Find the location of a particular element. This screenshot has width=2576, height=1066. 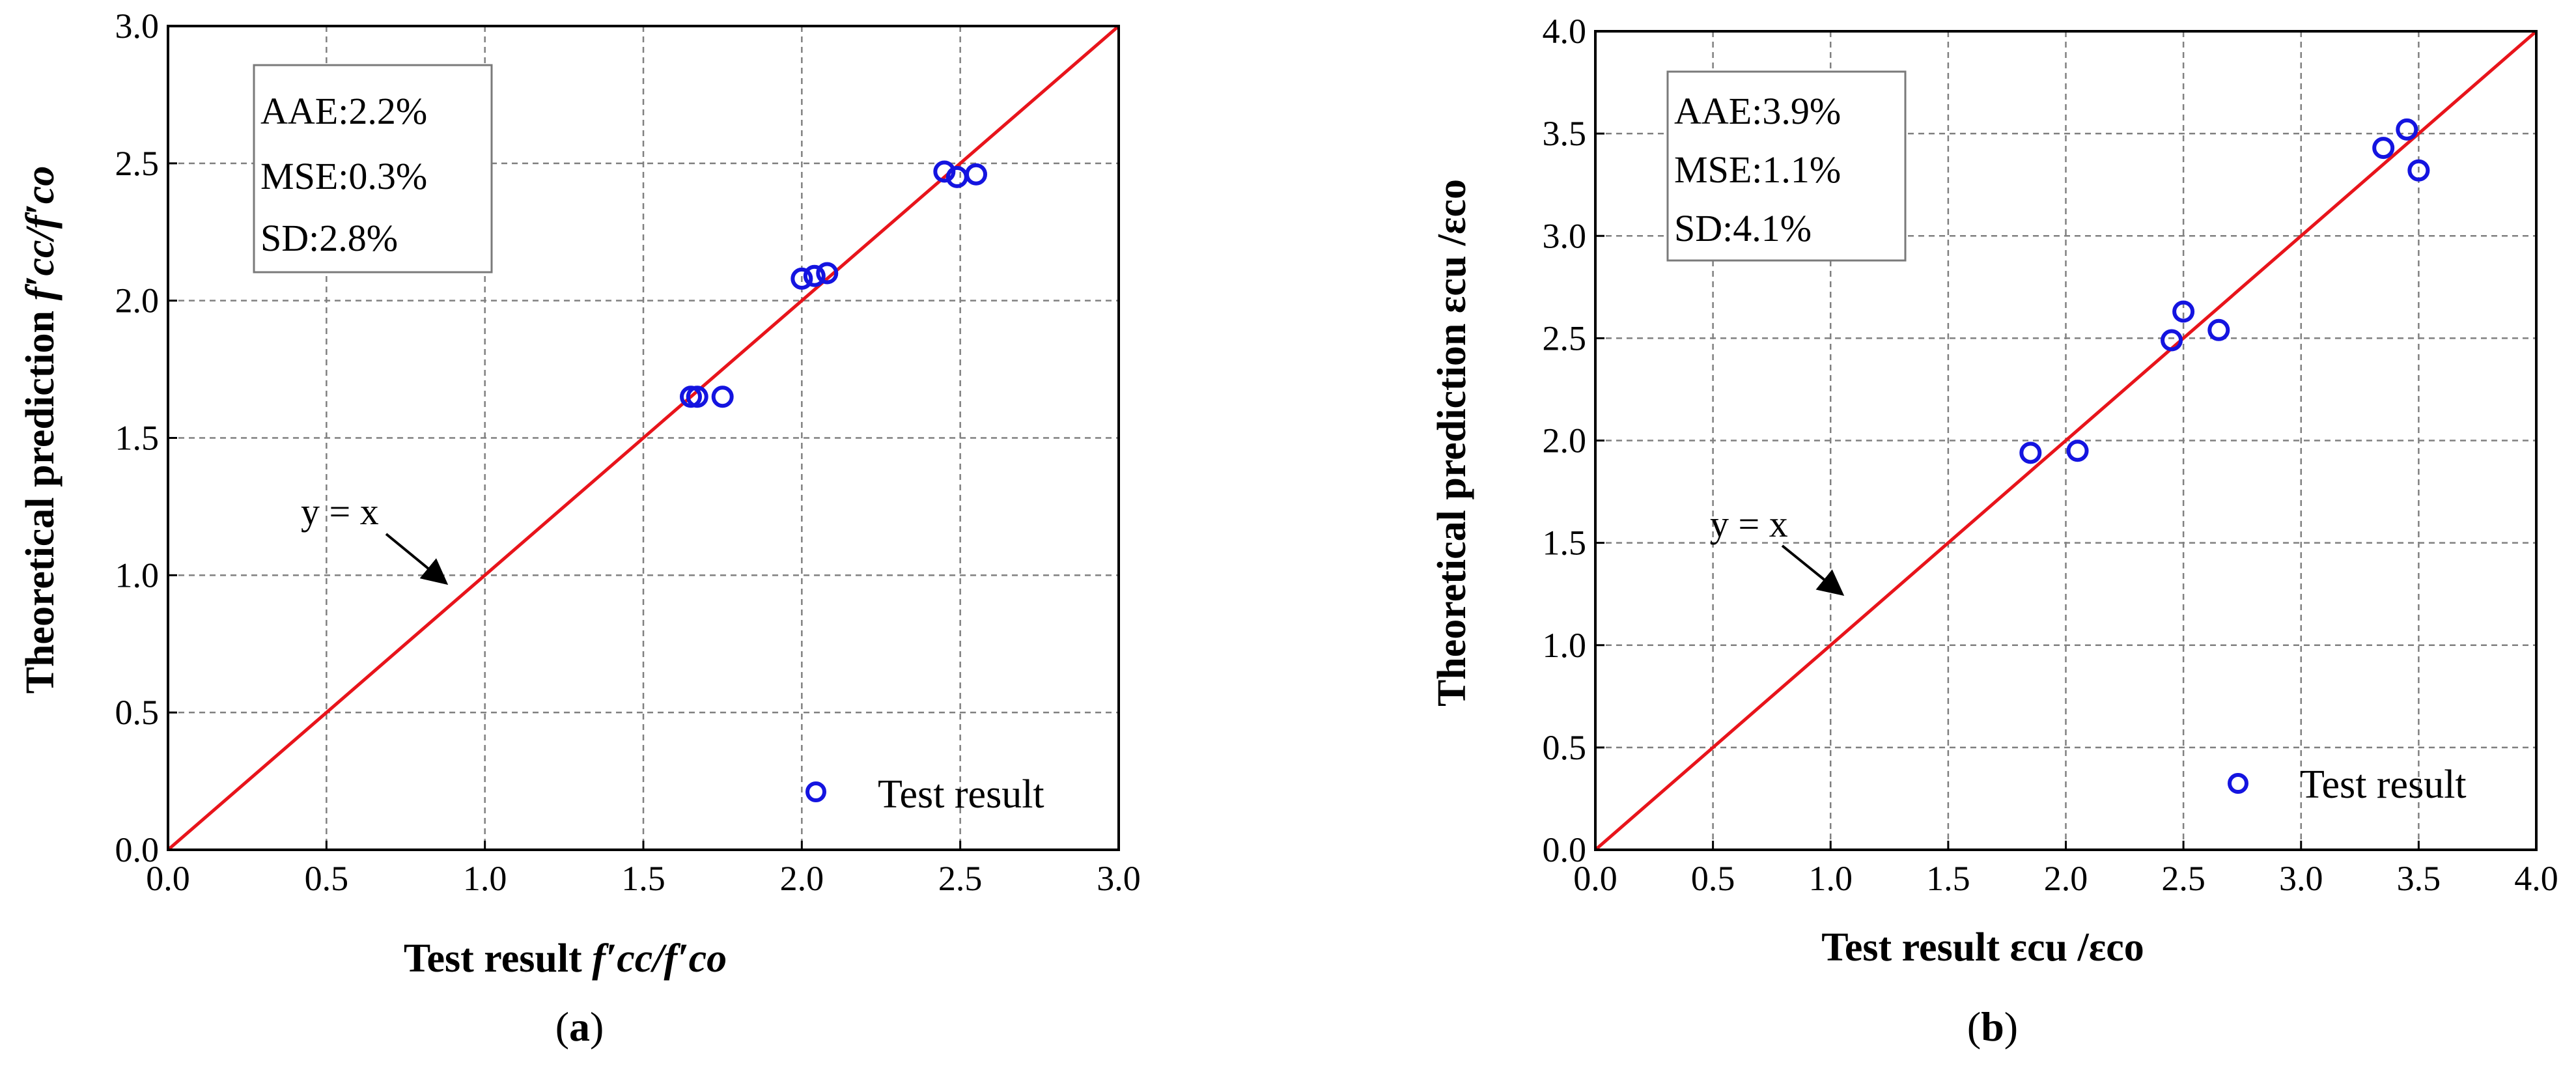

panel-b-xtick-label-8: 4.0 is located at coordinates (2536, 878).